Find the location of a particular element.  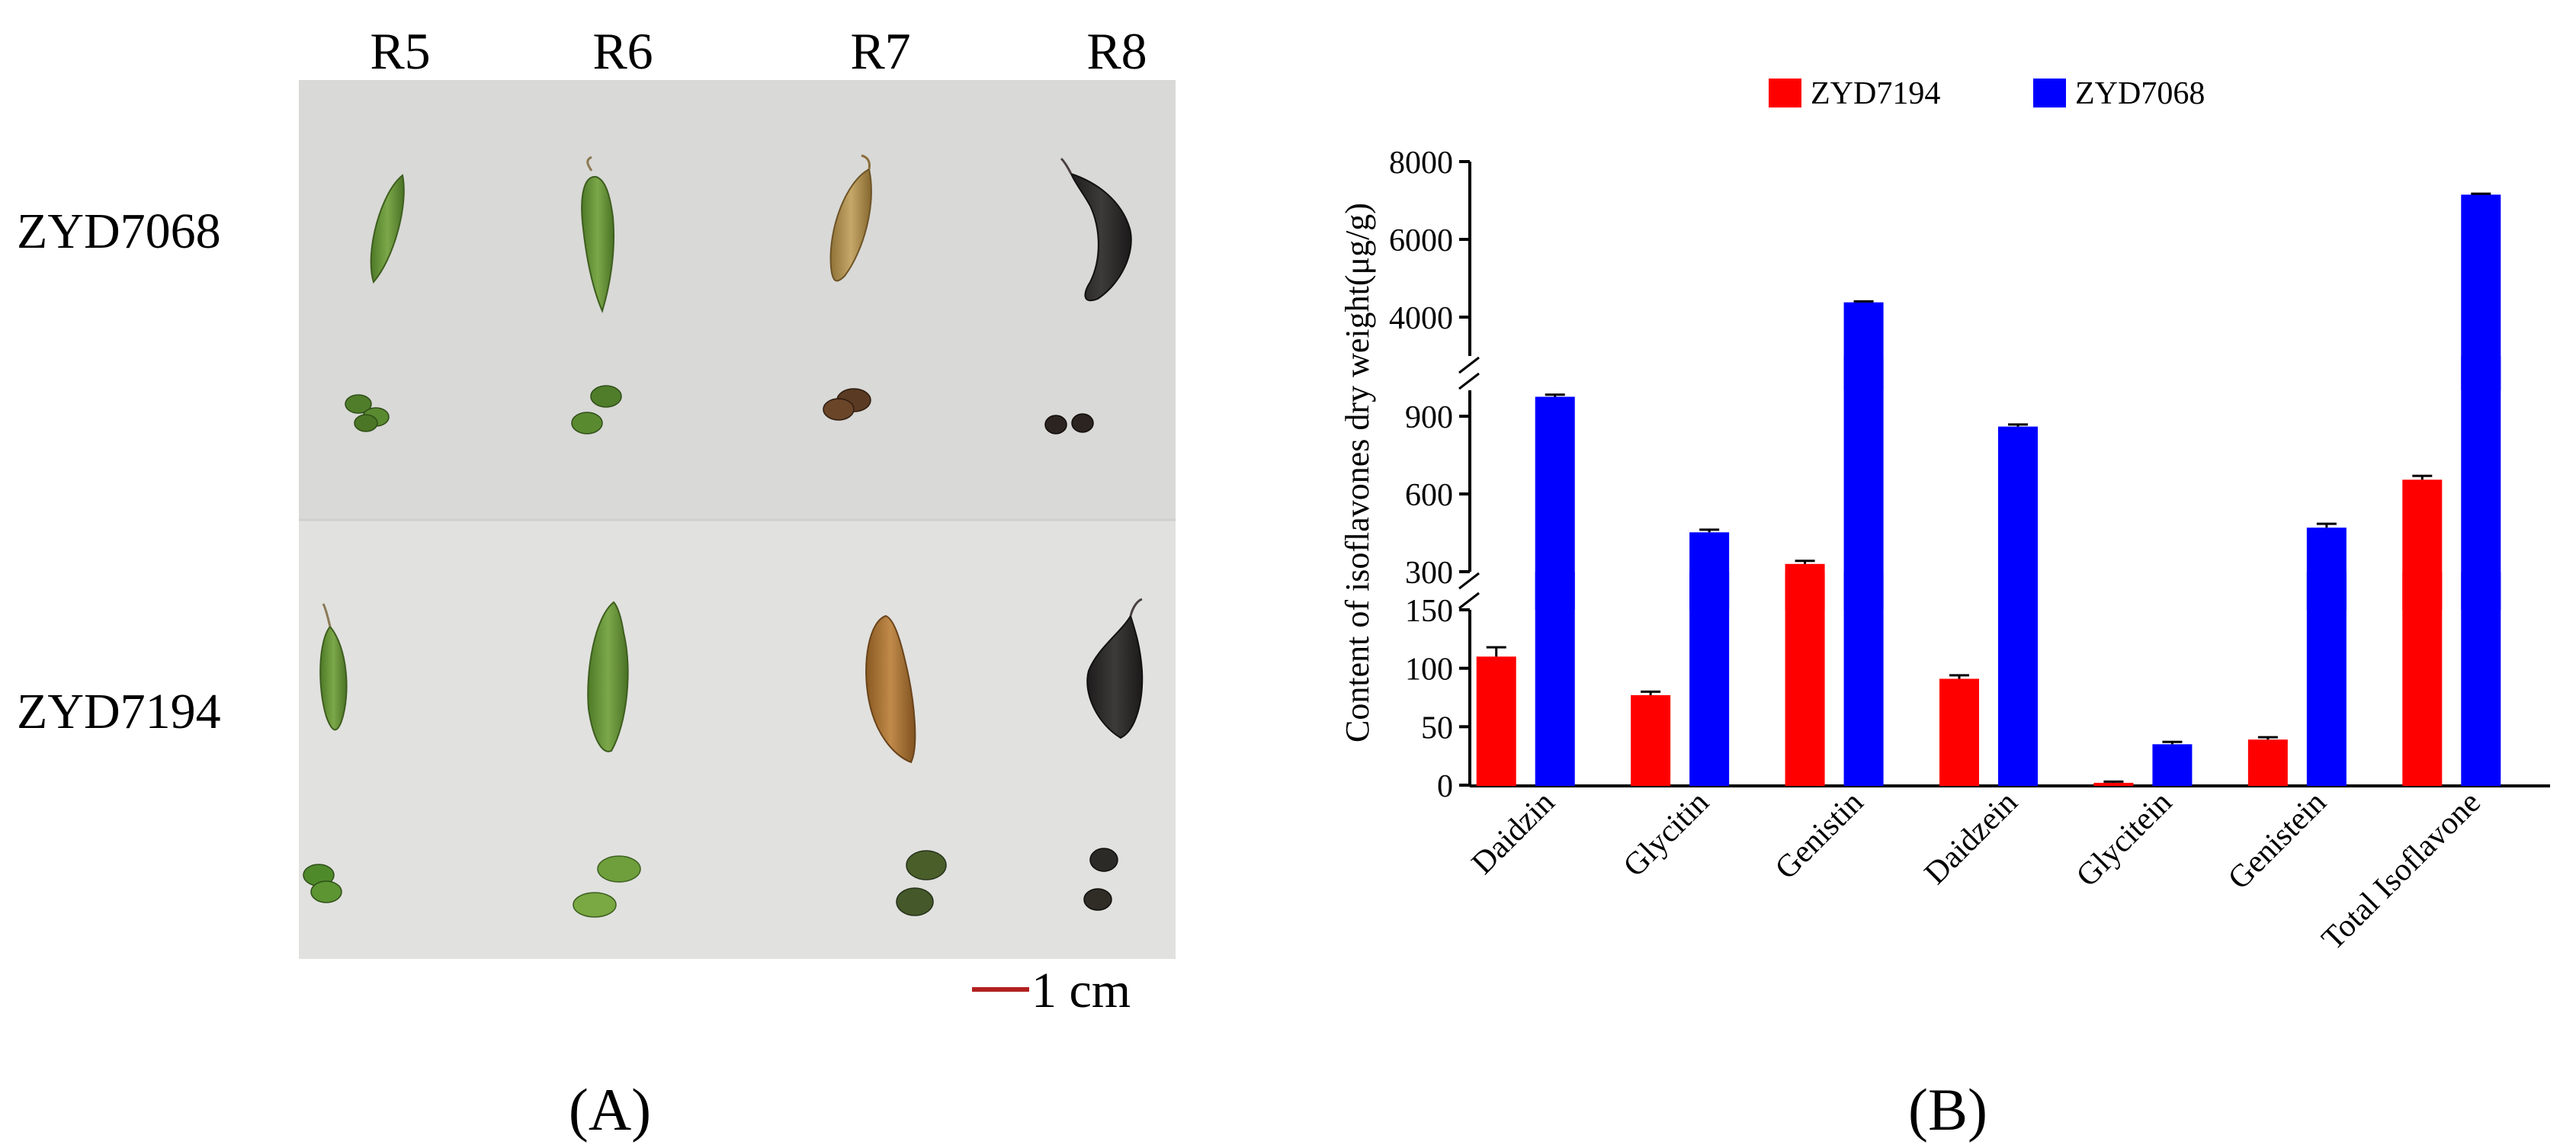

y-tick-label: 0 is located at coordinates (1445, 786).